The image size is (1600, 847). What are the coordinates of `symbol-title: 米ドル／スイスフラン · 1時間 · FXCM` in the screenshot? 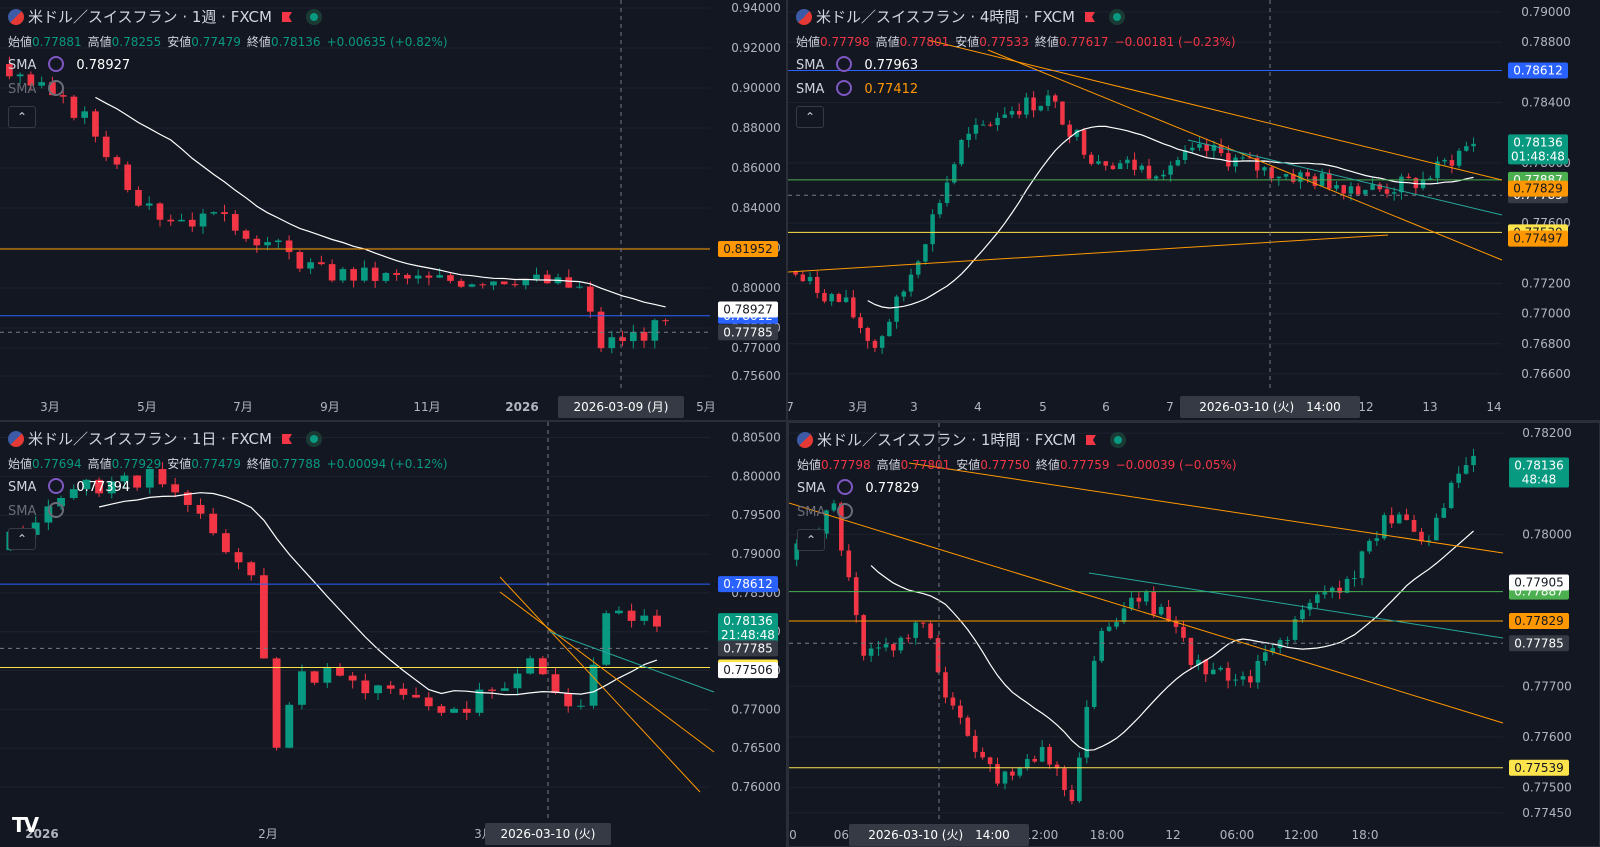 It's located at (946, 440).